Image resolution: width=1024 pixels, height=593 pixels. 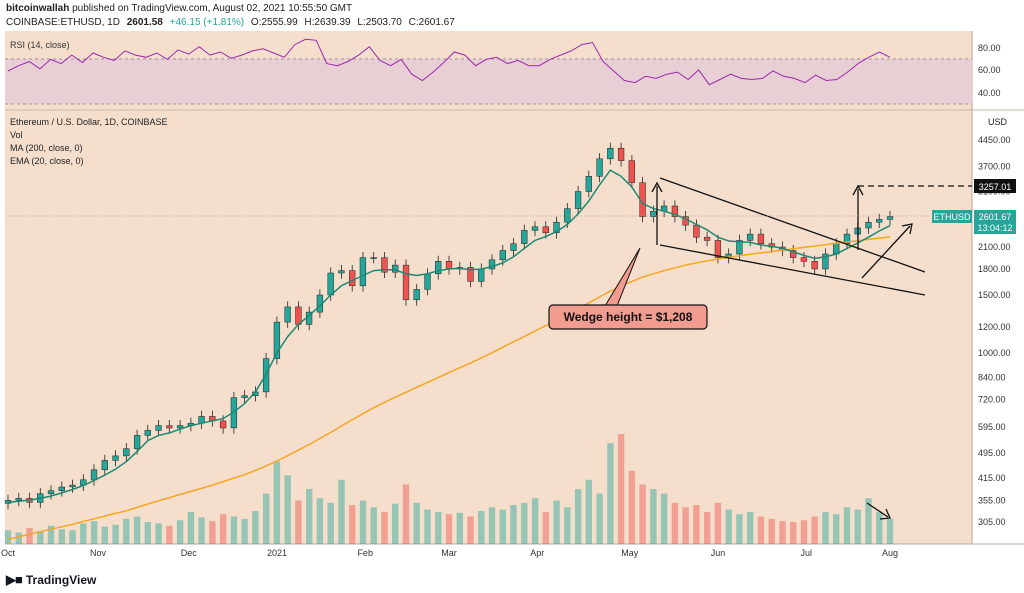 What do you see at coordinates (46, 148) in the screenshot?
I see `indicator-ma: MA (200, close, 0)` at bounding box center [46, 148].